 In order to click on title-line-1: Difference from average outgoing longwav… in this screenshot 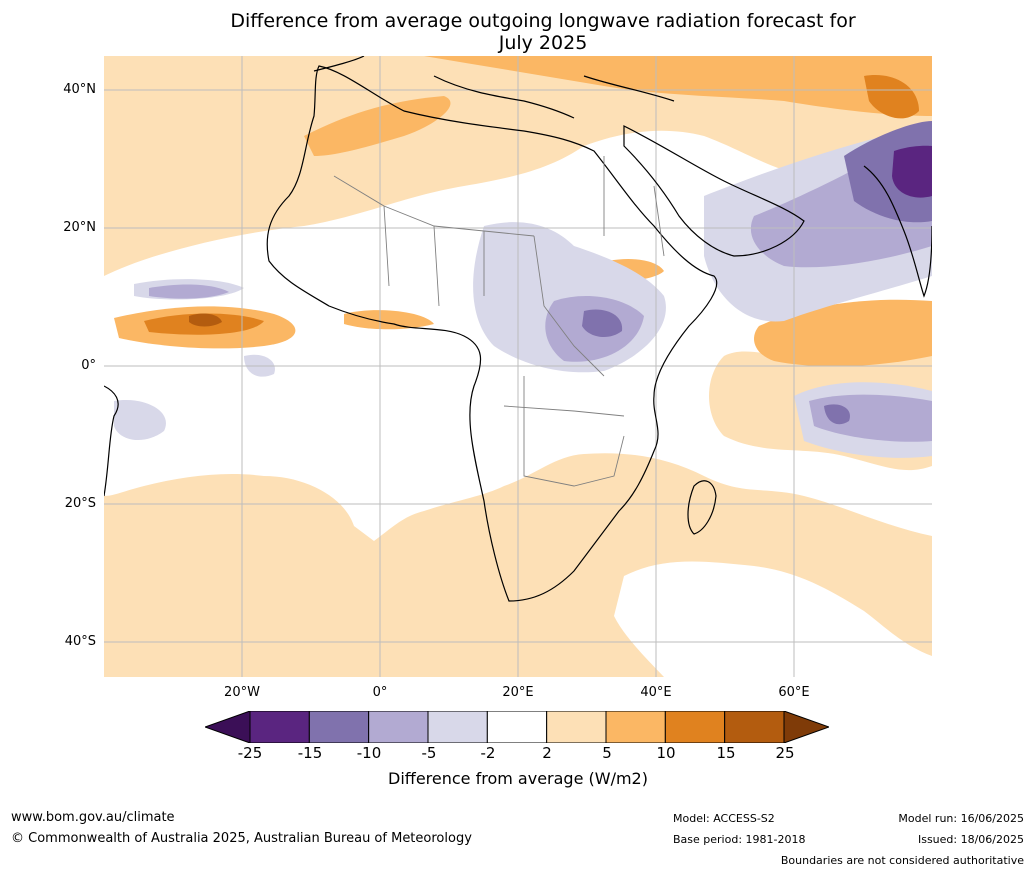, I will do `click(543, 21)`.